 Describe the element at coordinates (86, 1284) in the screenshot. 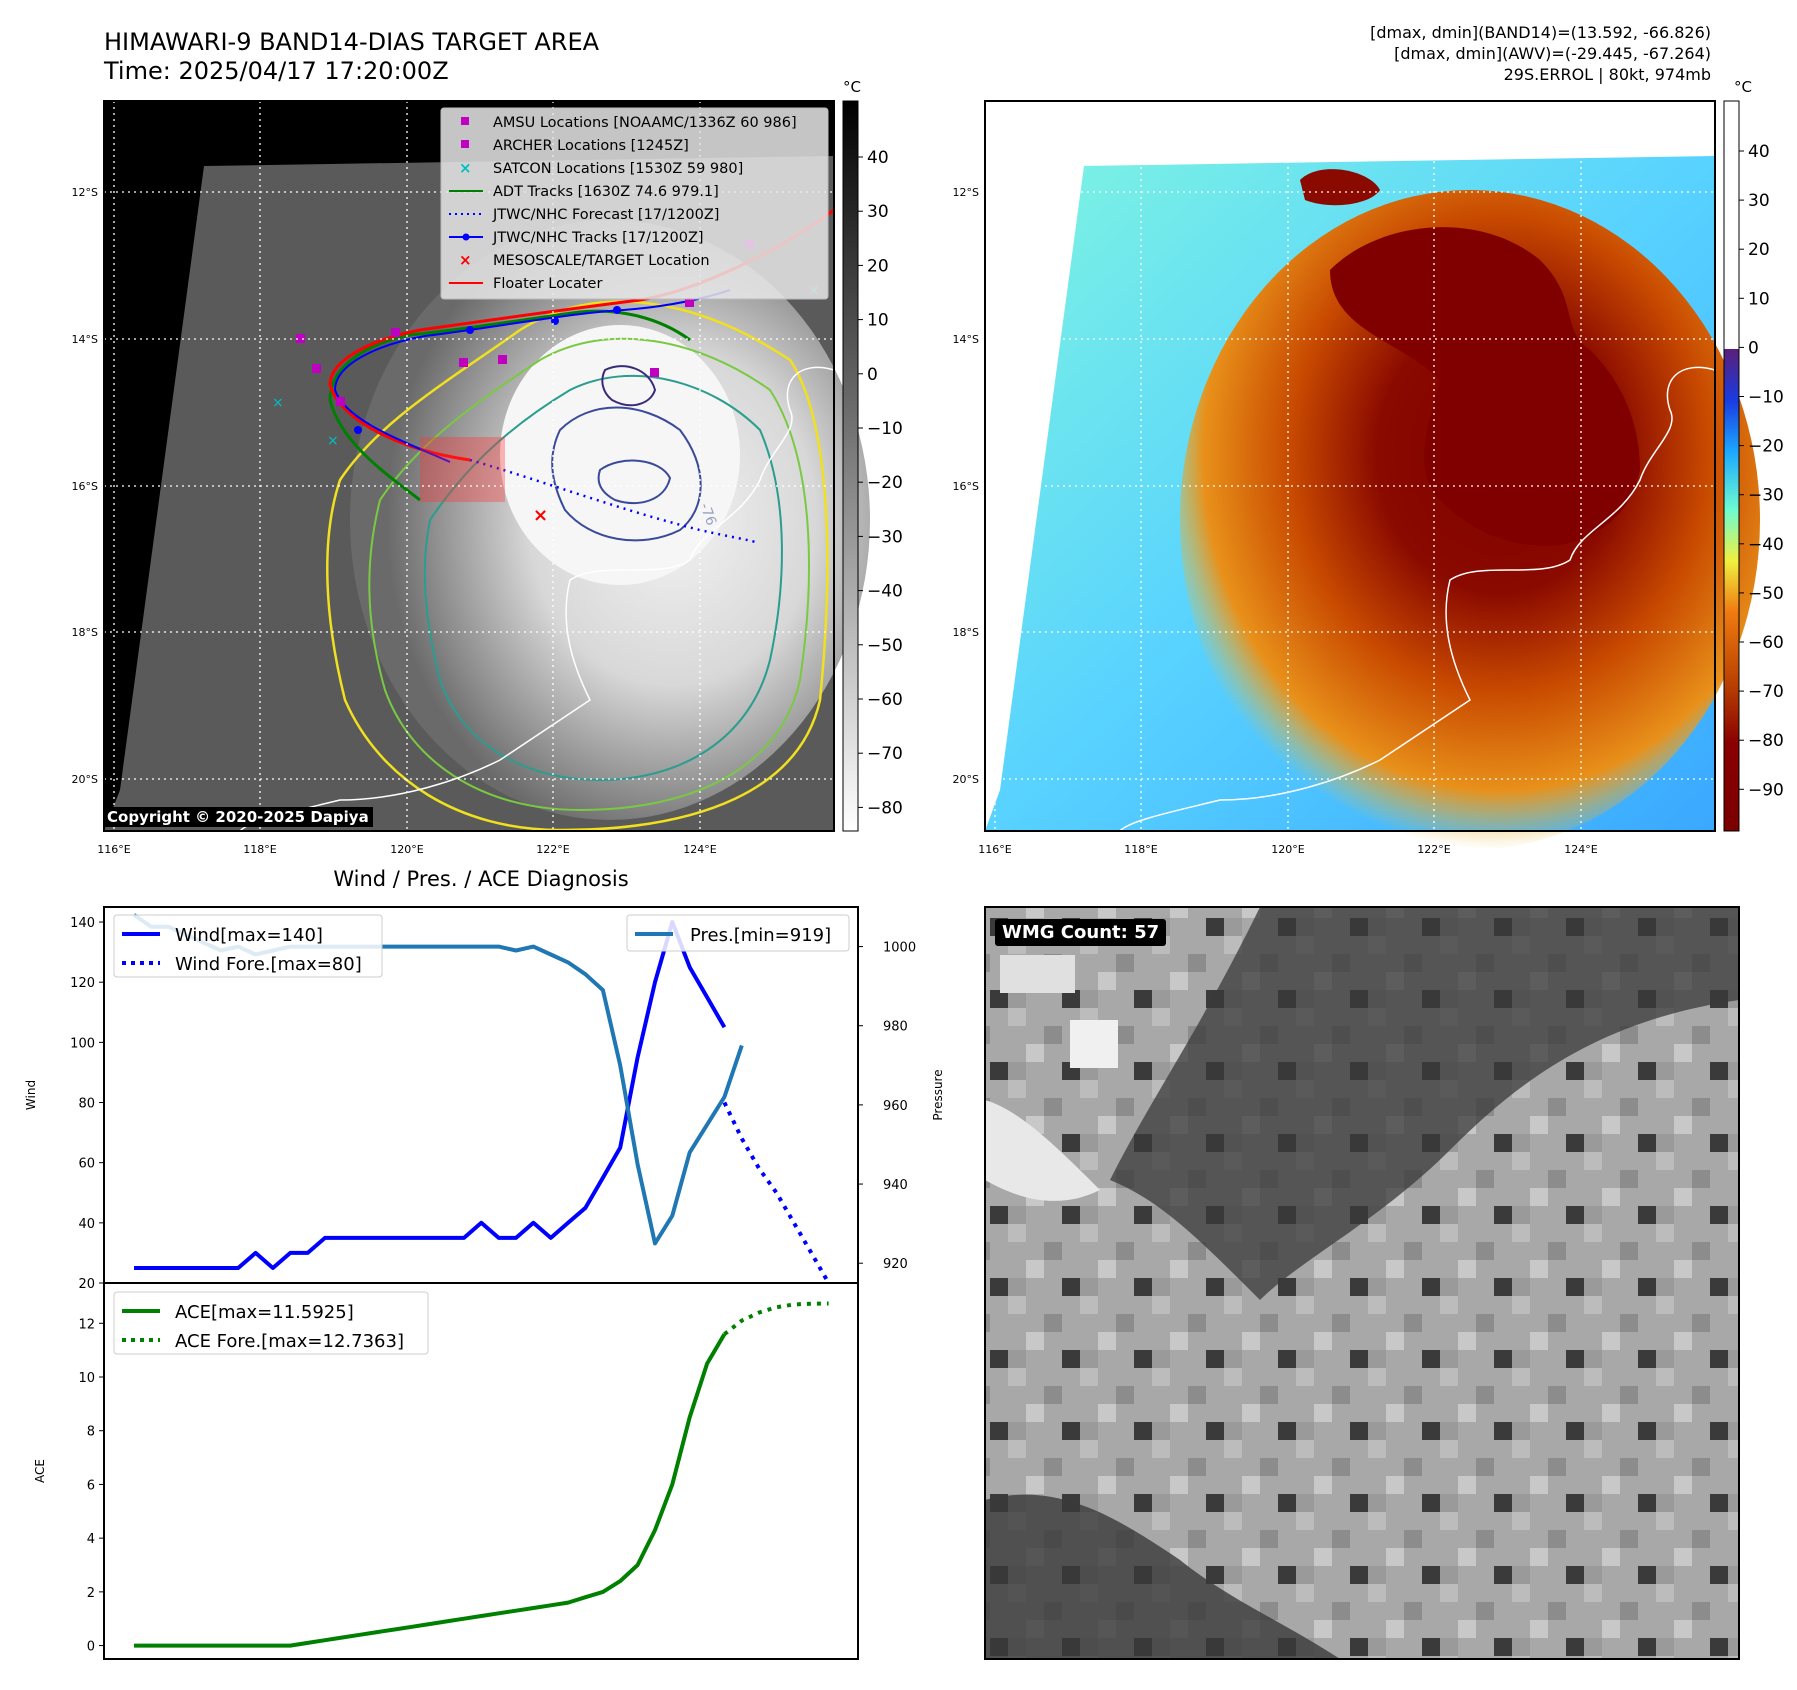

I see `y-tick-label: 20` at that location.